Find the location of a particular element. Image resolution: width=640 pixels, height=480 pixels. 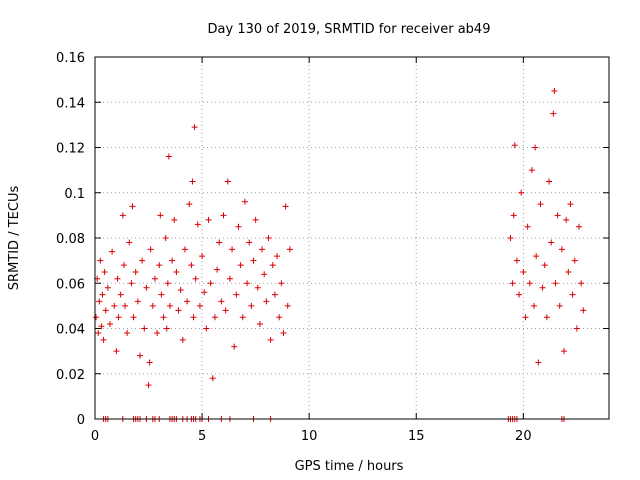

y-tick-label: 0.04 is located at coordinates (70, 330).